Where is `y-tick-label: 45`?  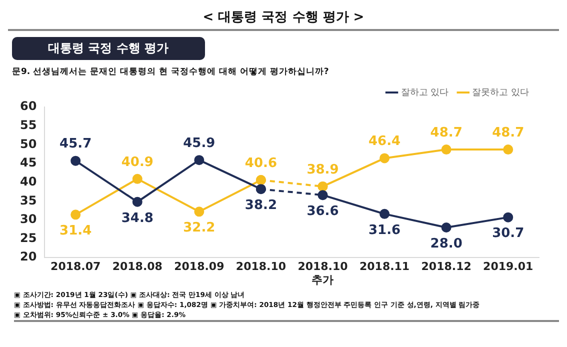 y-tick-label: 45 is located at coordinates (28, 163).